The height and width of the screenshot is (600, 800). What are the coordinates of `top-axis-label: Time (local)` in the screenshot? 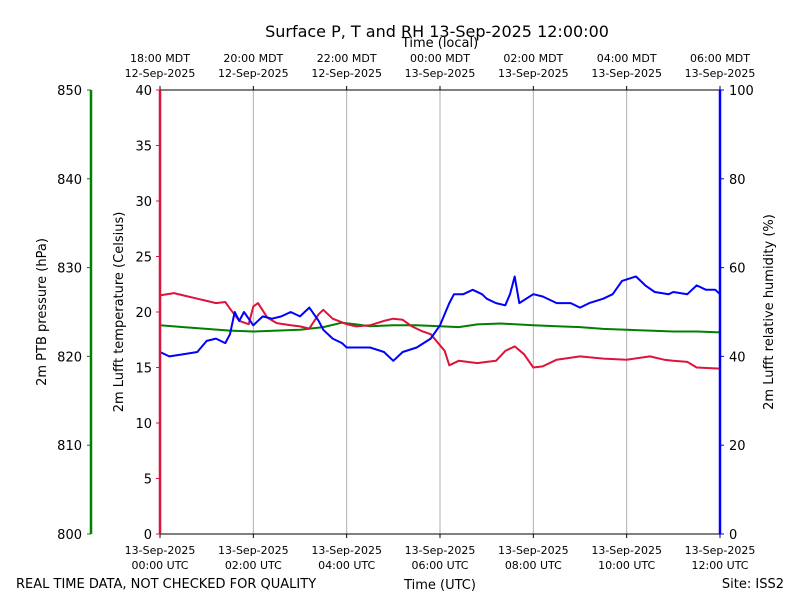 It's located at (439, 43).